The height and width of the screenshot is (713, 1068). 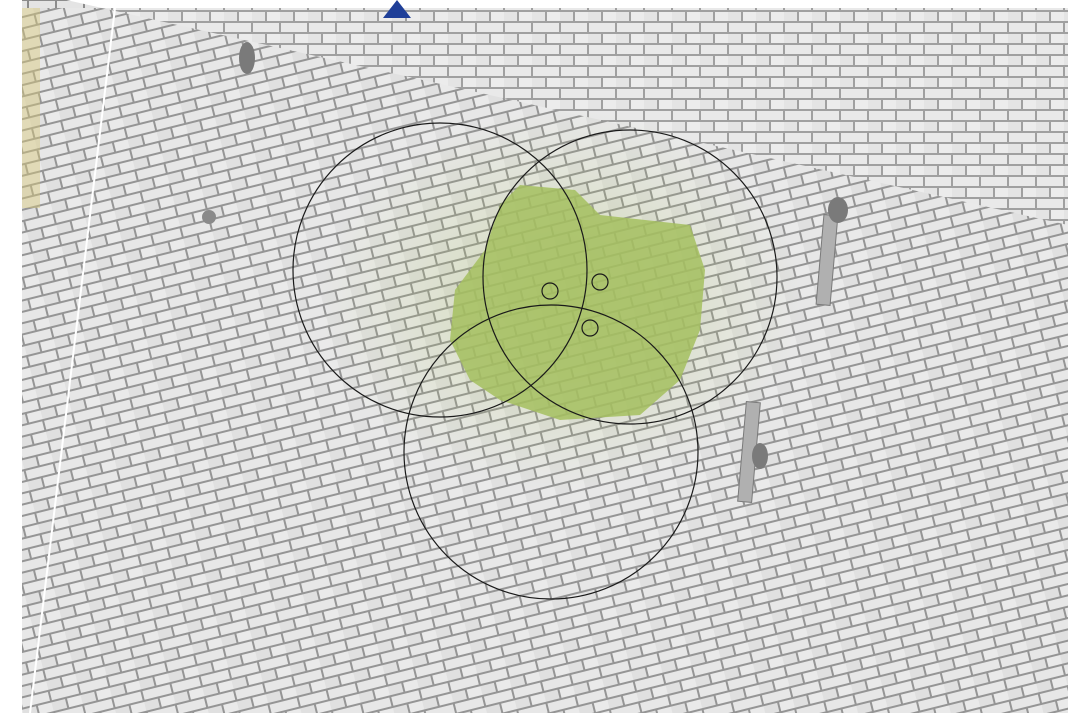 What do you see at coordinates (397, 9) in the screenshot?
I see `marker-triangle` at bounding box center [397, 9].